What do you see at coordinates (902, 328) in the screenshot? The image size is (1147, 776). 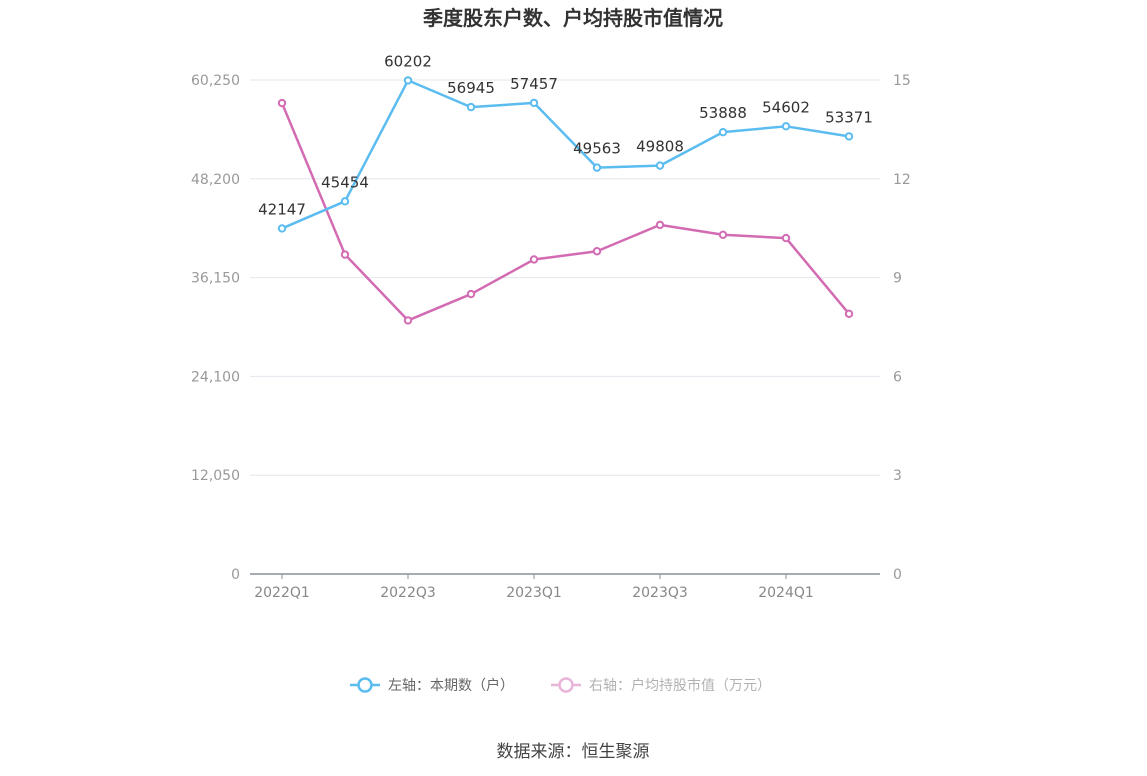 I see `right-axis-ticks: 0 3 6 9 12 15` at bounding box center [902, 328].